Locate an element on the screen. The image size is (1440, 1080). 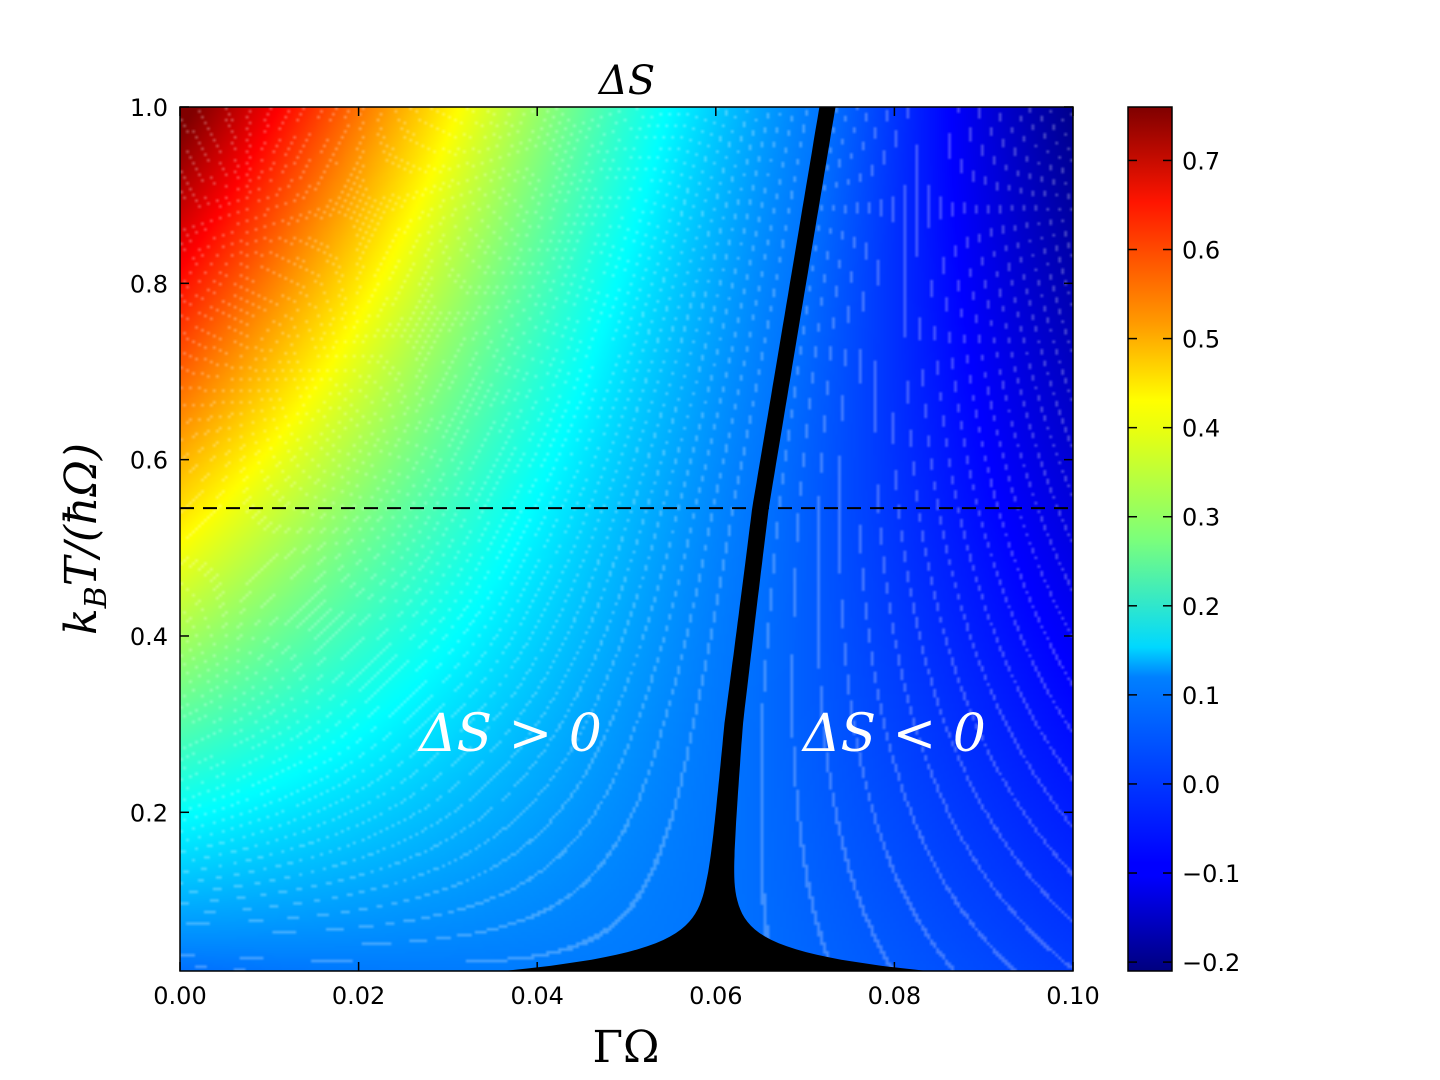
y-tick-label: 0.2 is located at coordinates (149, 813).